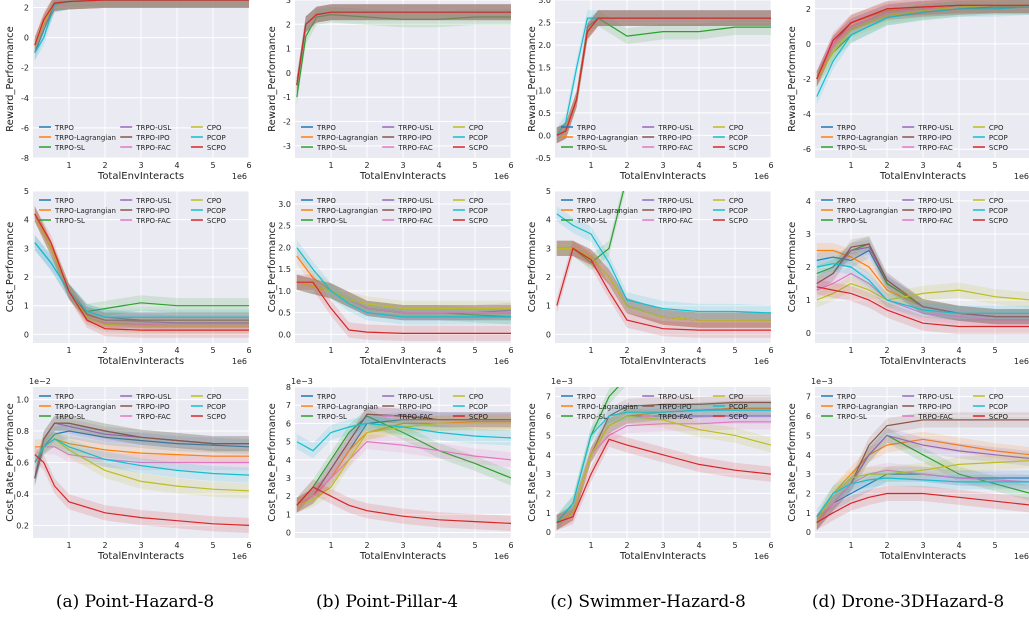 The width and height of the screenshot is (1029, 619). I want to click on y-tick-label: 1.0, so click(284, 291).